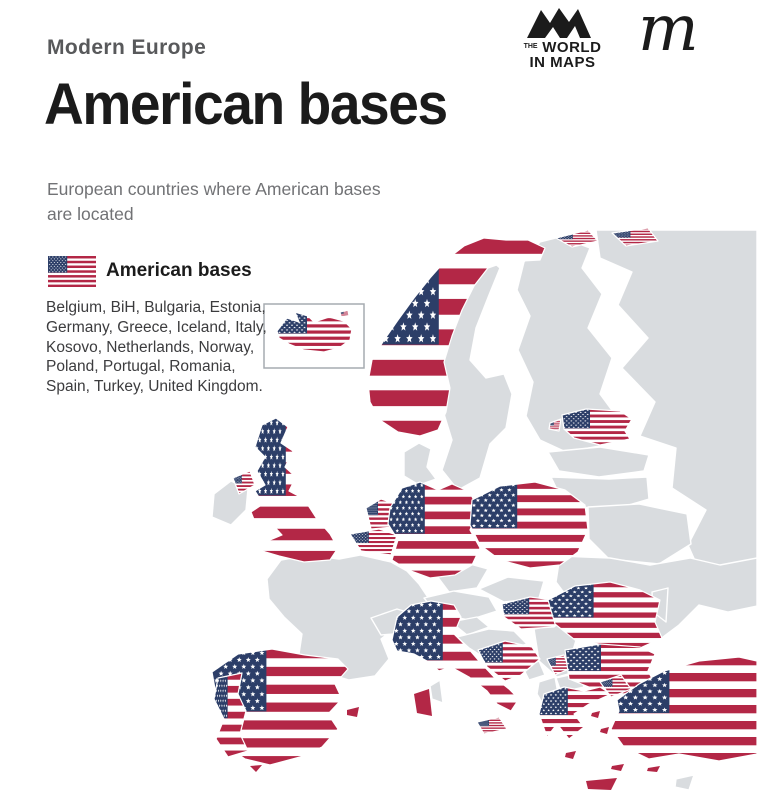 This screenshot has height=800, width=757. Describe the element at coordinates (615, 686) in the screenshot. I see `map-region-turkey-europe` at that location.